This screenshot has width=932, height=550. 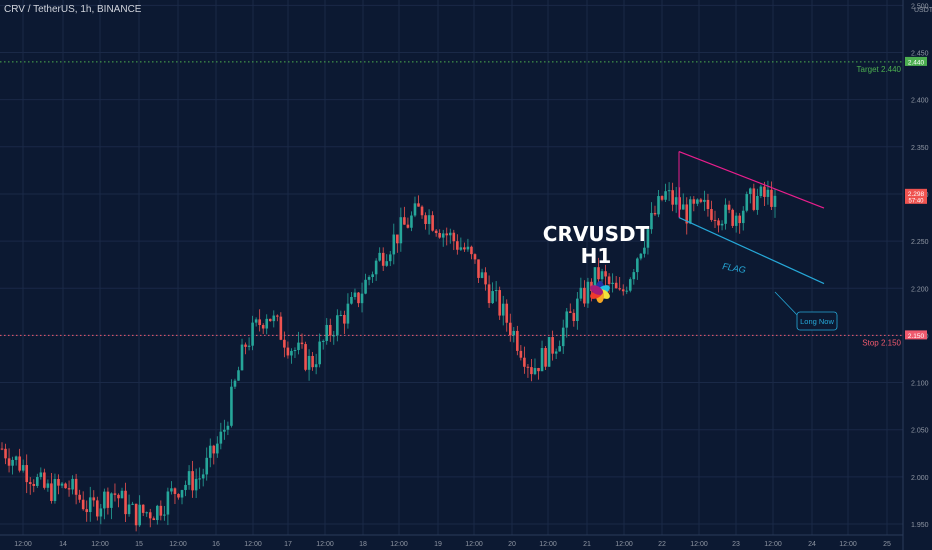 What do you see at coordinates (923, 10) in the screenshot?
I see `currency-label: USDT` at bounding box center [923, 10].